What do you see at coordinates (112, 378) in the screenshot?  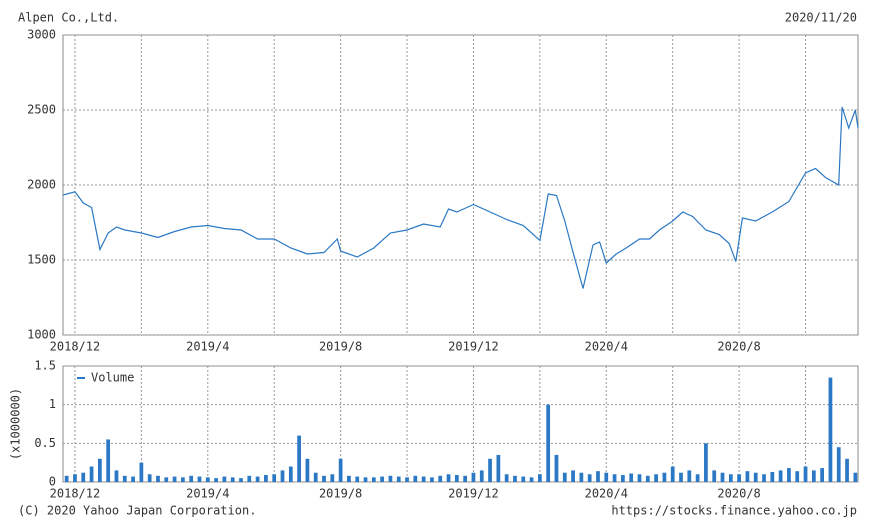 I see `legend-label: Volume` at bounding box center [112, 378].